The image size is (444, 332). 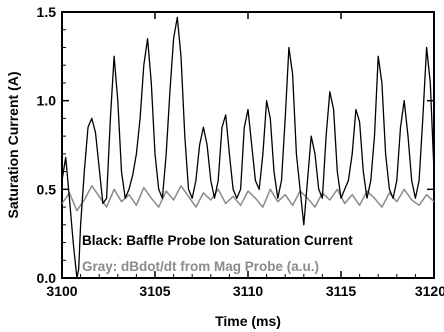 I want to click on x-tick-label: 3110, so click(x=248, y=291).